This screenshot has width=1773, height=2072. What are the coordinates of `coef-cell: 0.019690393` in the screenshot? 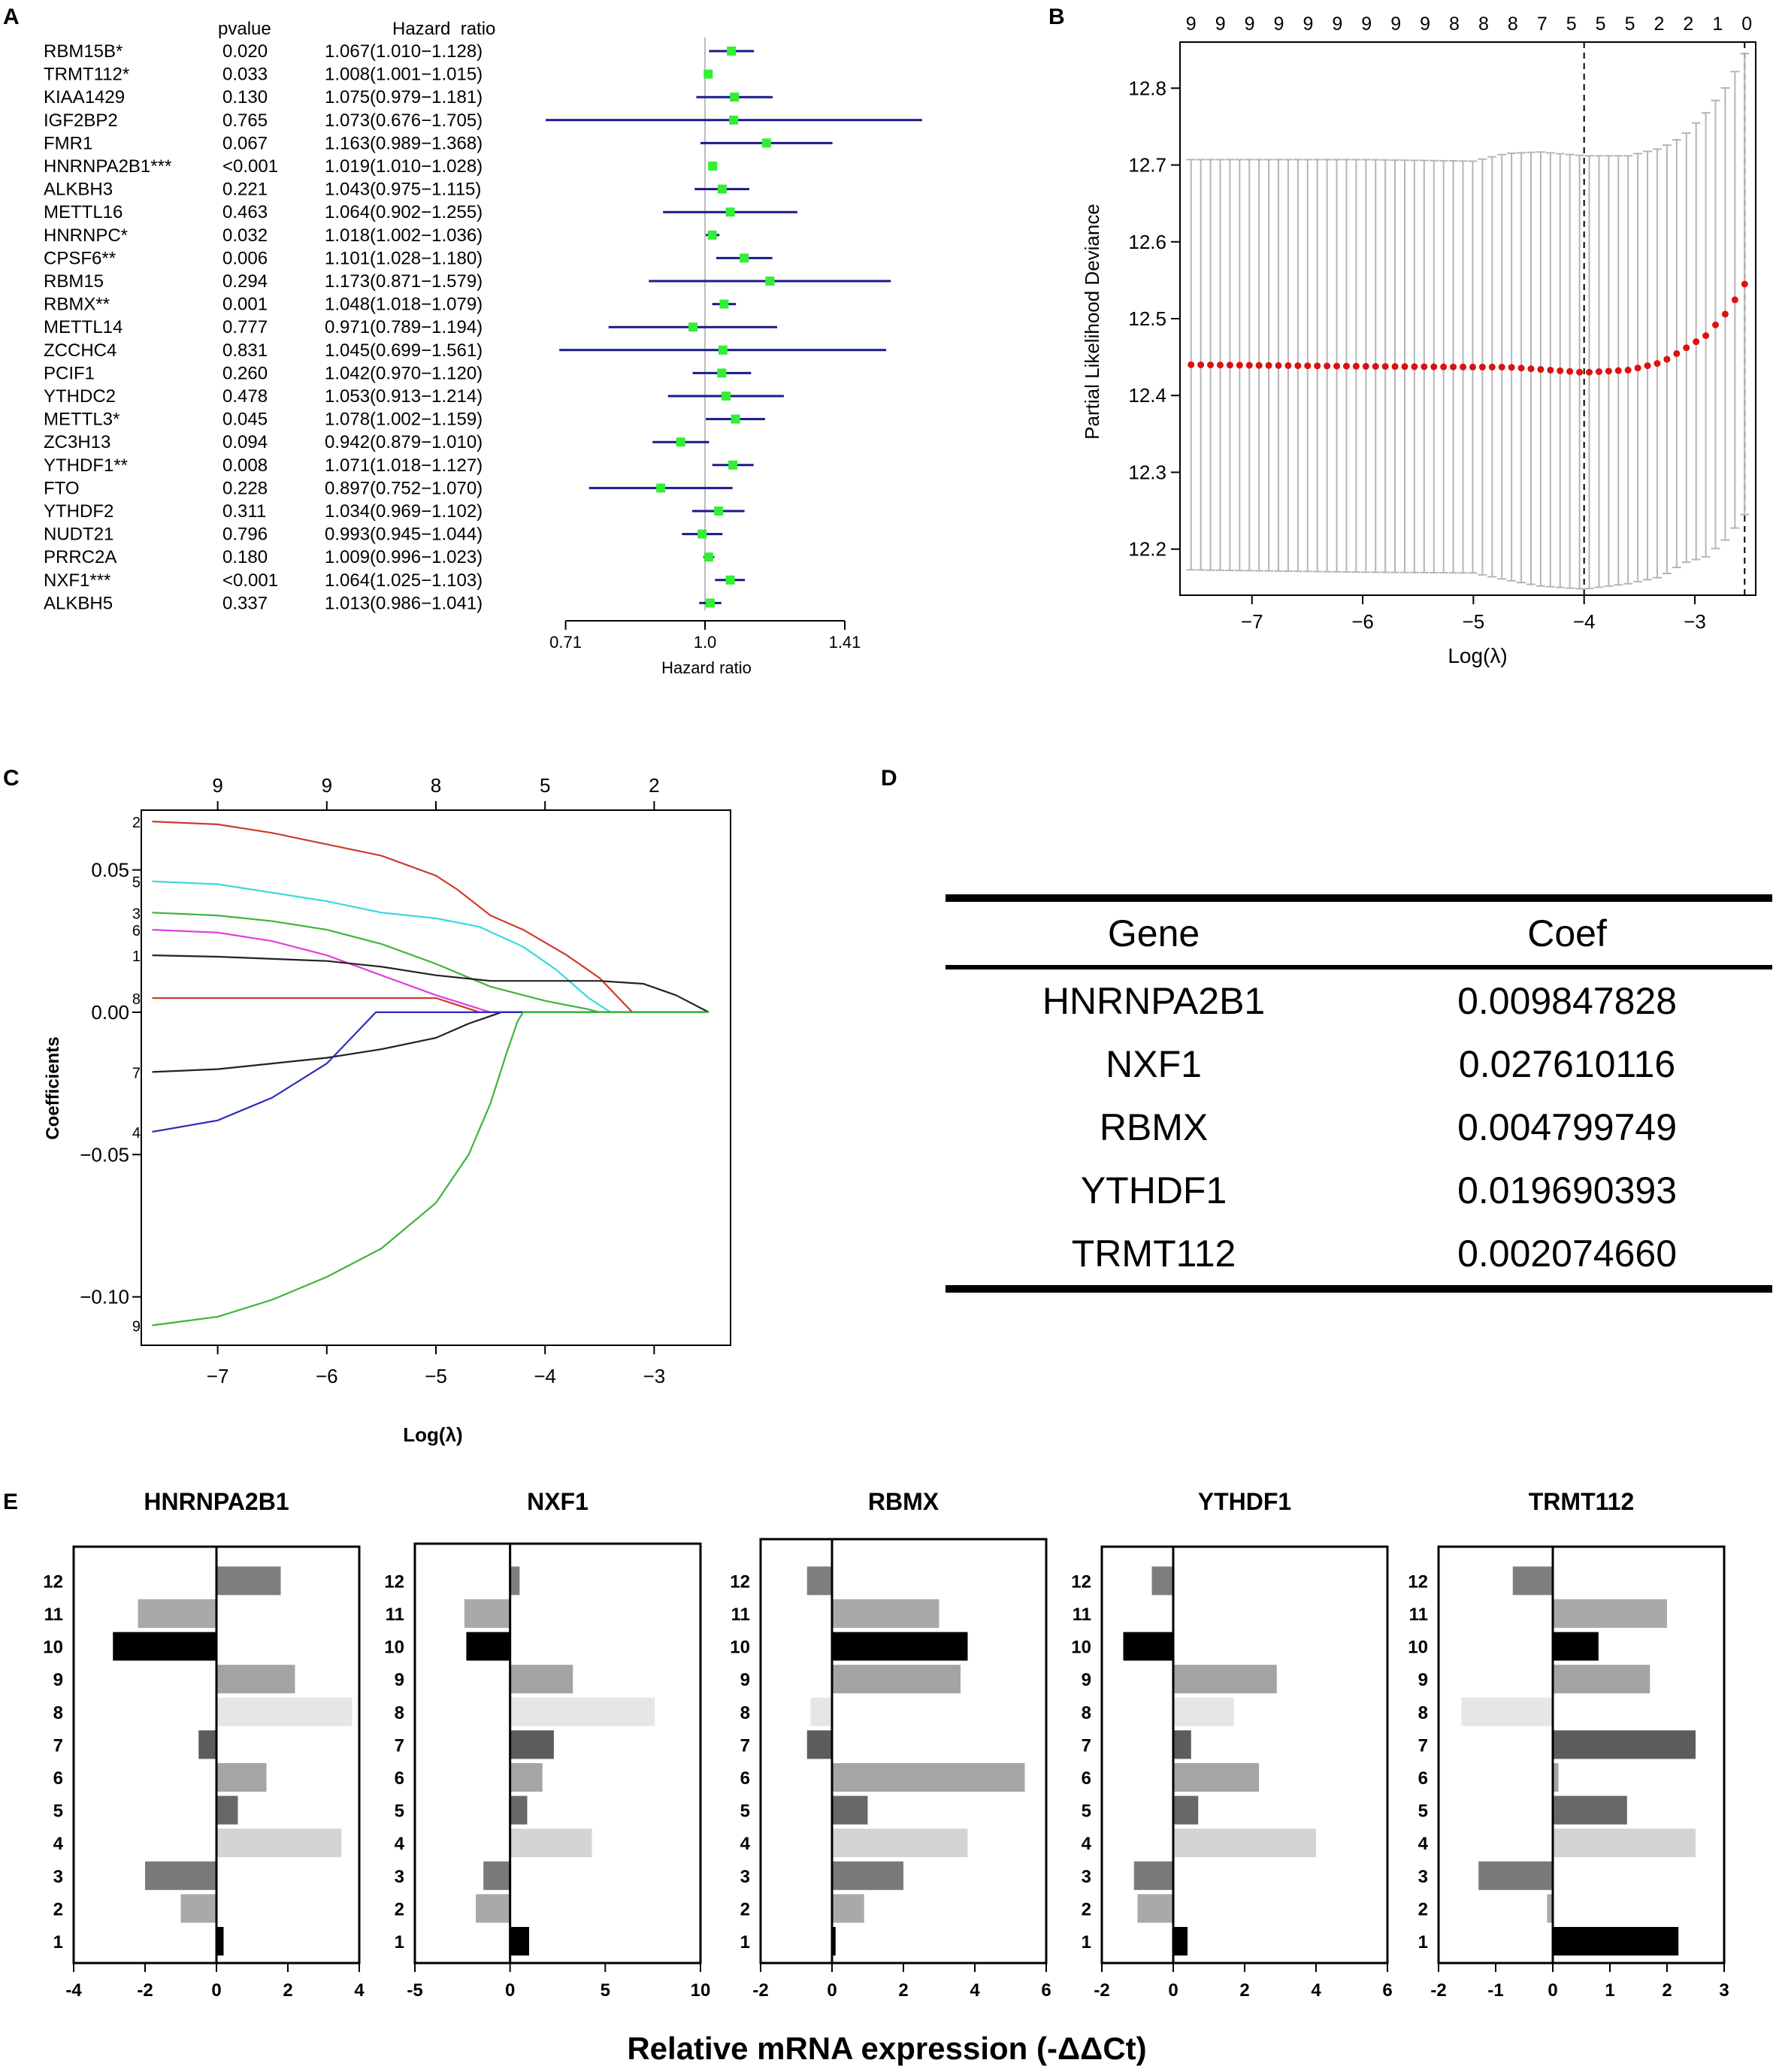 It's located at (1567, 1190).